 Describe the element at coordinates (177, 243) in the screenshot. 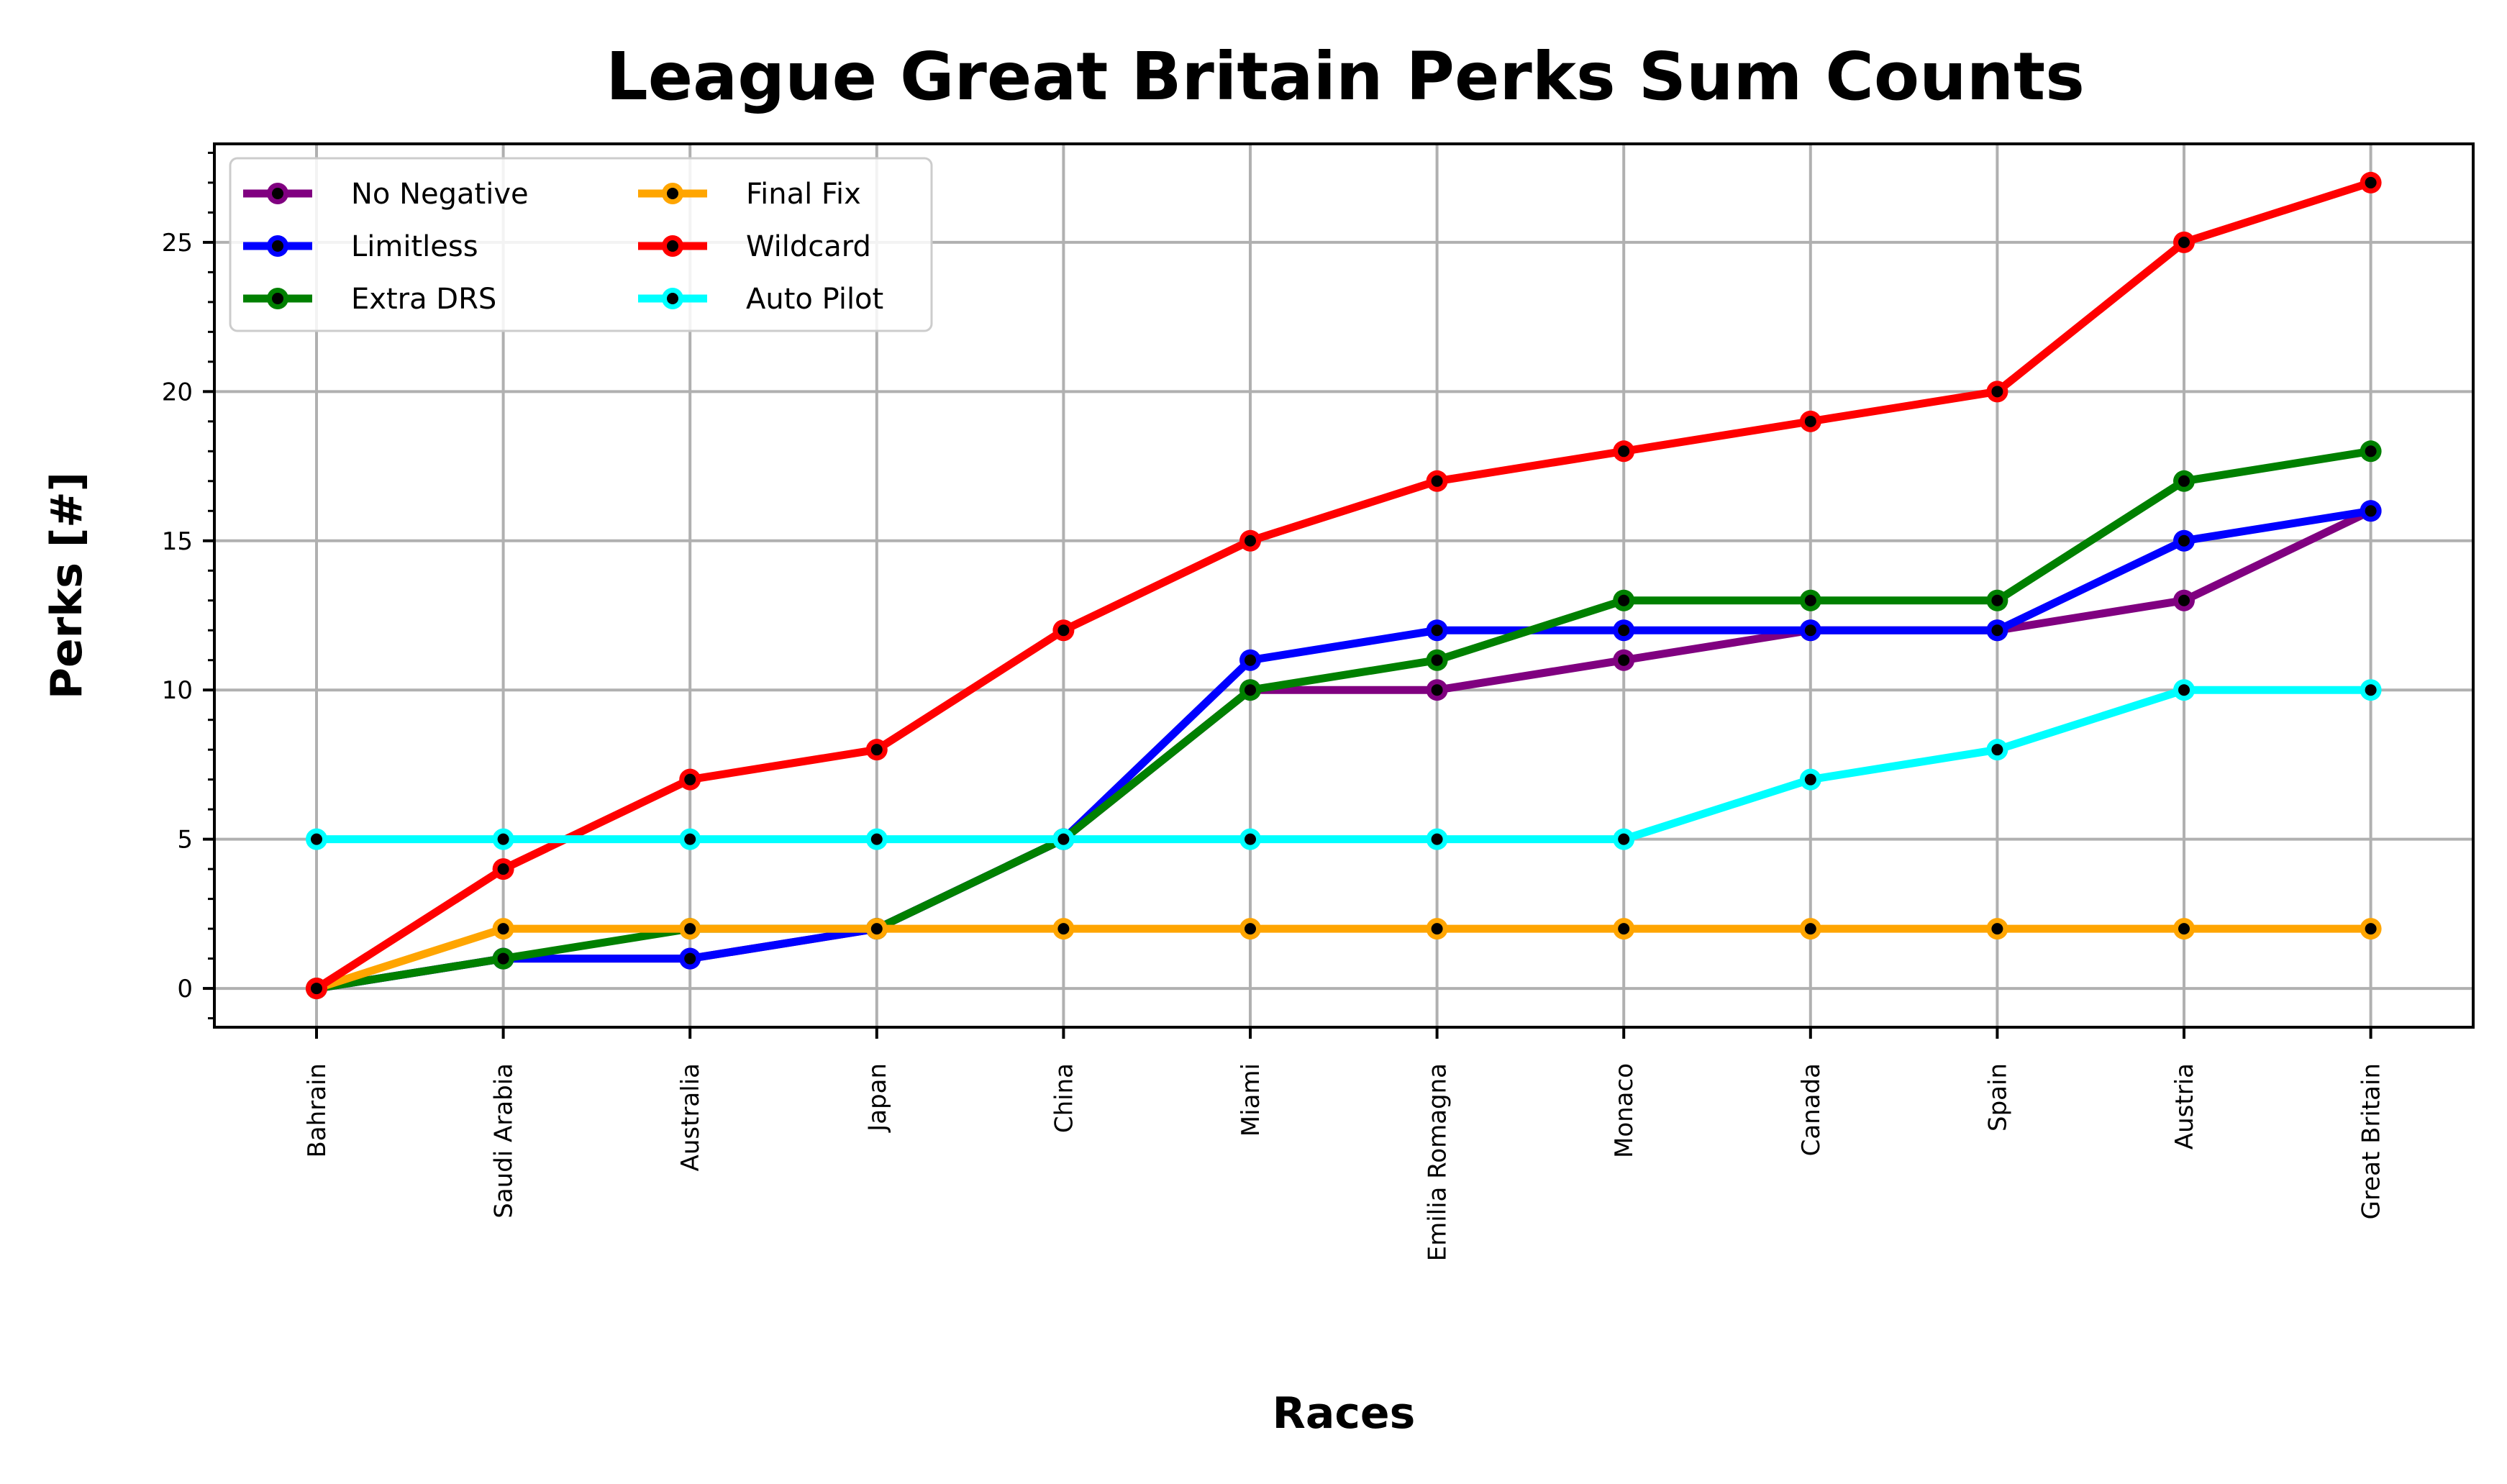

I see `y-tick-label: 25` at that location.